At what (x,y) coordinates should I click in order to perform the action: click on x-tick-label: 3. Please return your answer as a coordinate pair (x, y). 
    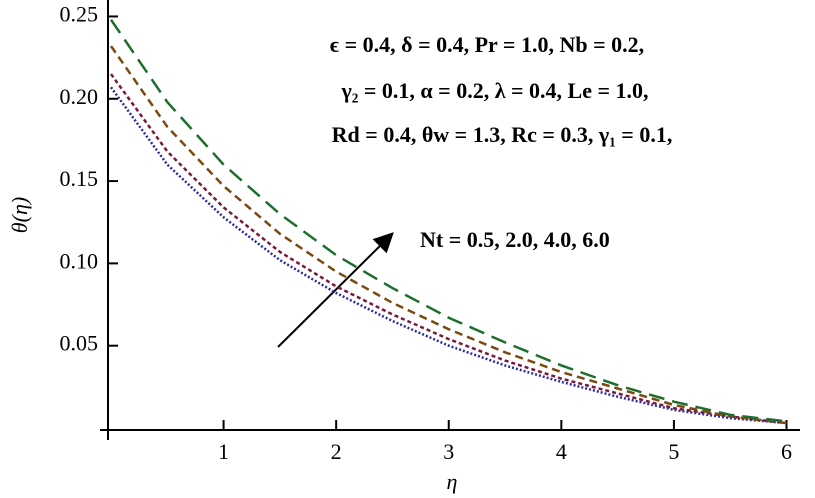
    Looking at the image, I should click on (448, 451).